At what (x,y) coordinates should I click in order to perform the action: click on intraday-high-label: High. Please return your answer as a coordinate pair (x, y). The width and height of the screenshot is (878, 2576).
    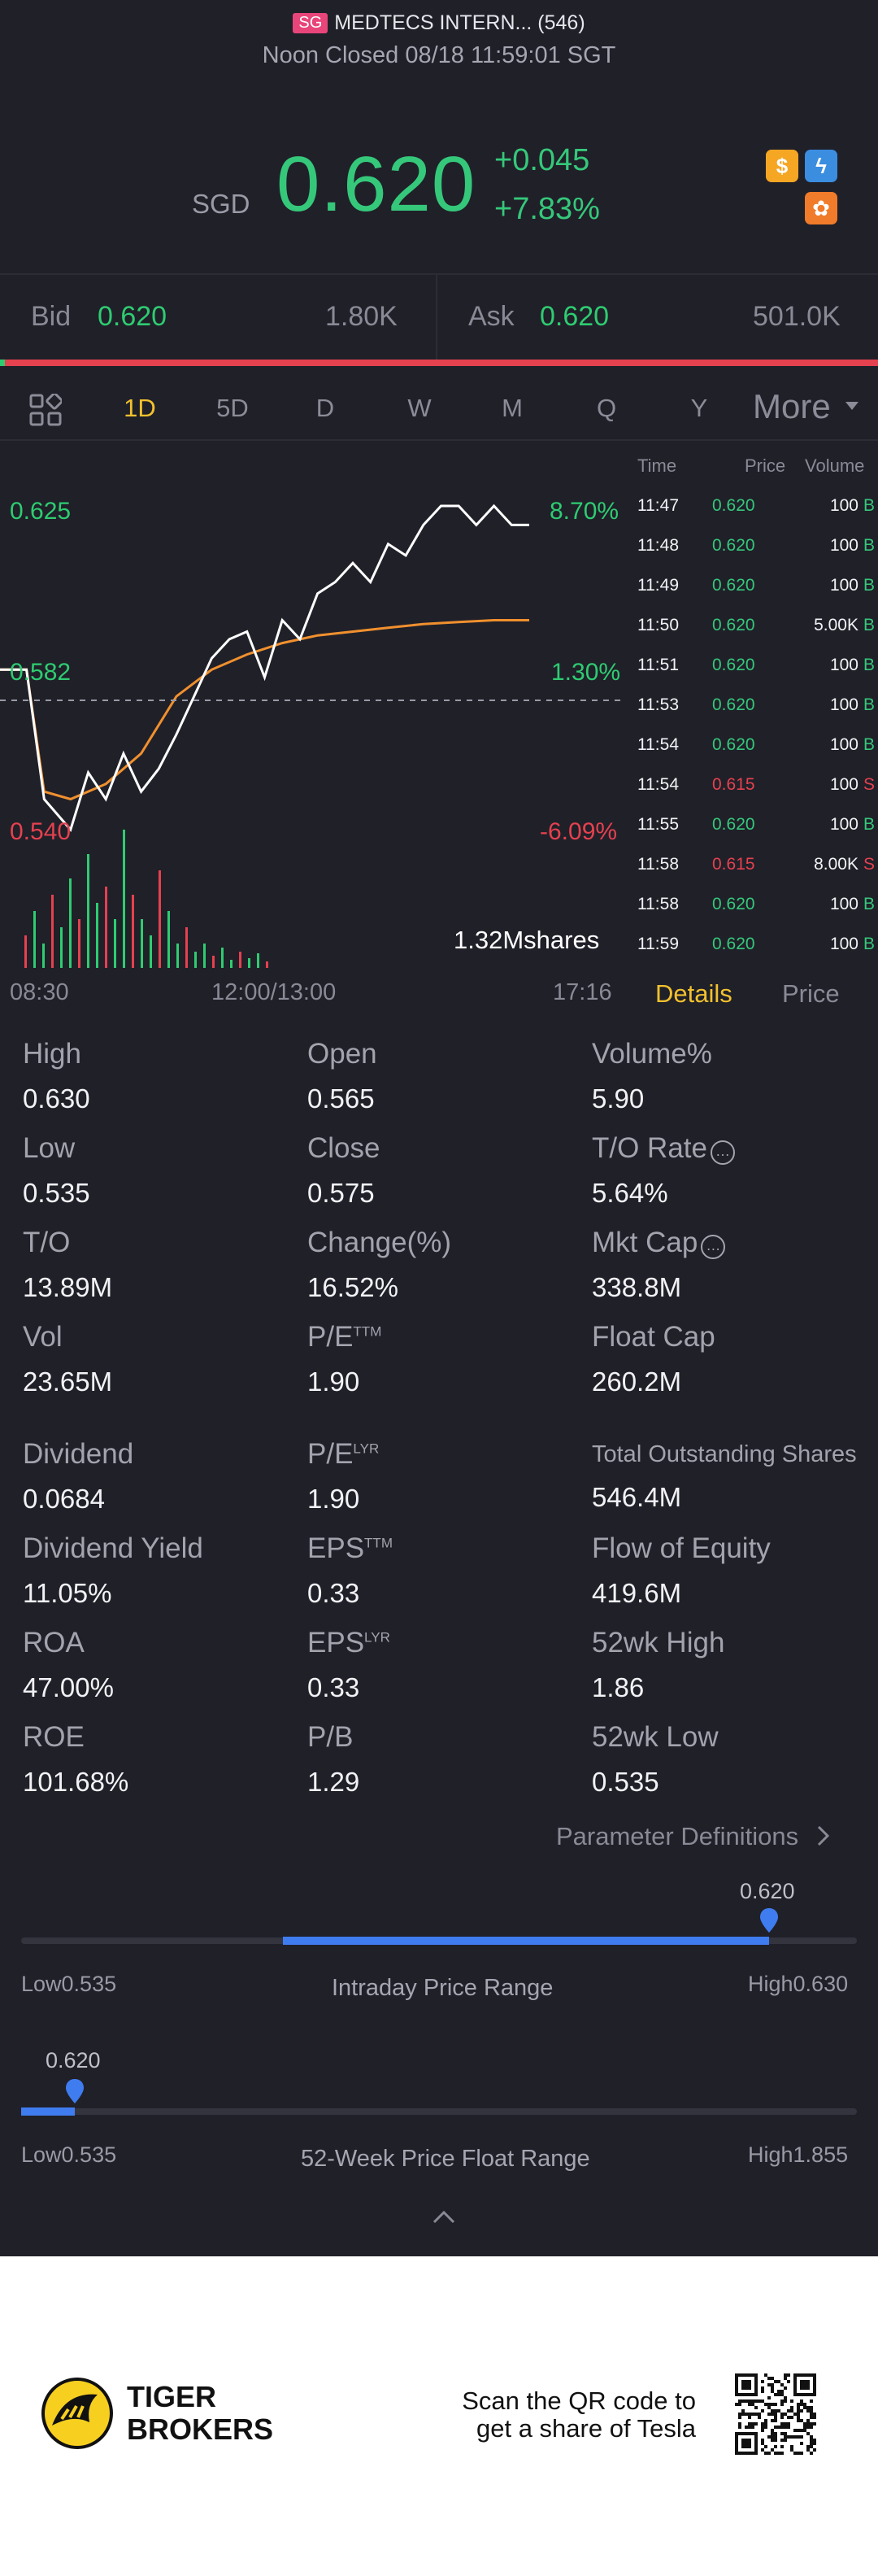
    Looking at the image, I should click on (771, 1984).